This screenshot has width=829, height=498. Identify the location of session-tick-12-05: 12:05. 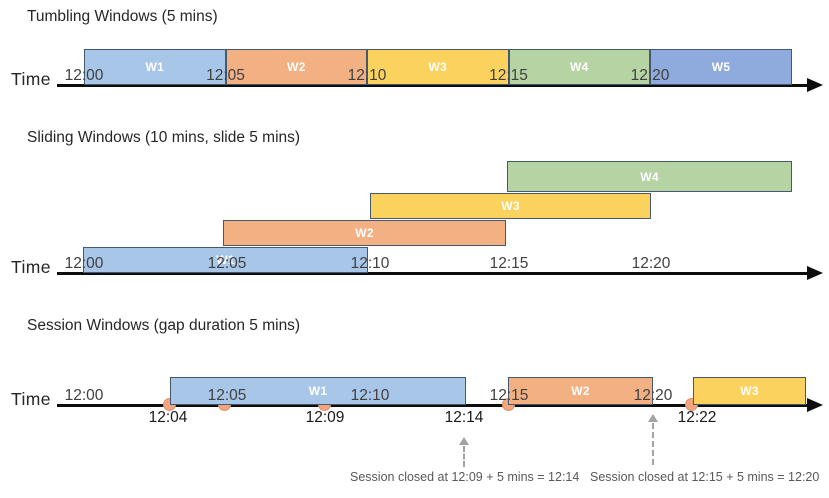
(227, 395).